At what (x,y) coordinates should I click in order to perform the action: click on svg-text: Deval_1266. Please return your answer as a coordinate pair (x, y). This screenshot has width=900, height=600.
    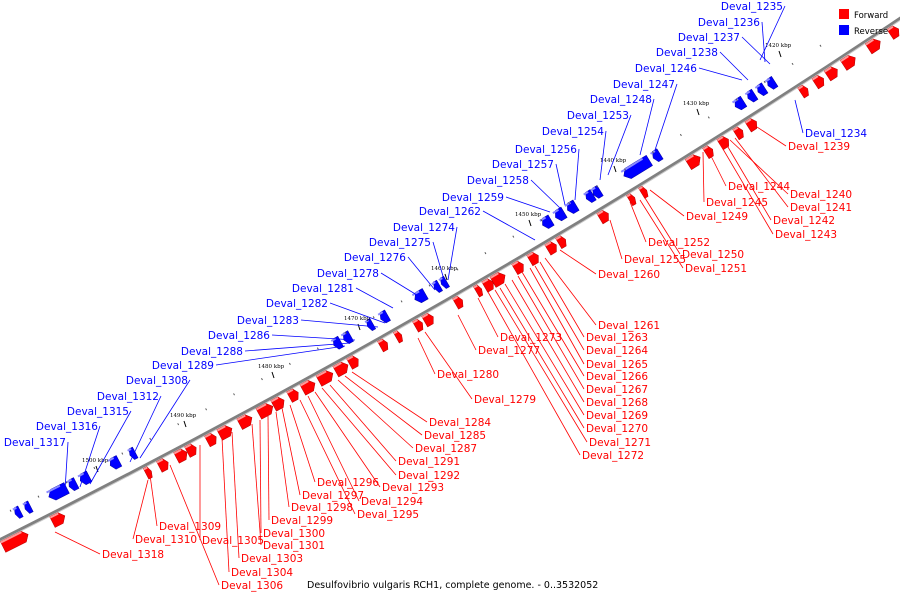
    Looking at the image, I should click on (617, 377).